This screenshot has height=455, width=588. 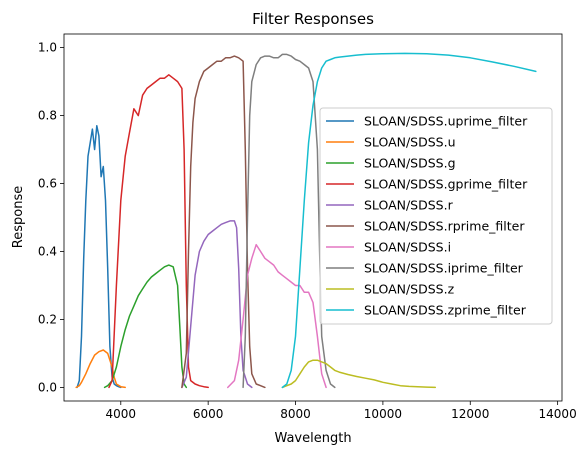 What do you see at coordinates (470, 414) in the screenshot?
I see `x-tick-label: 12000` at bounding box center [470, 414].